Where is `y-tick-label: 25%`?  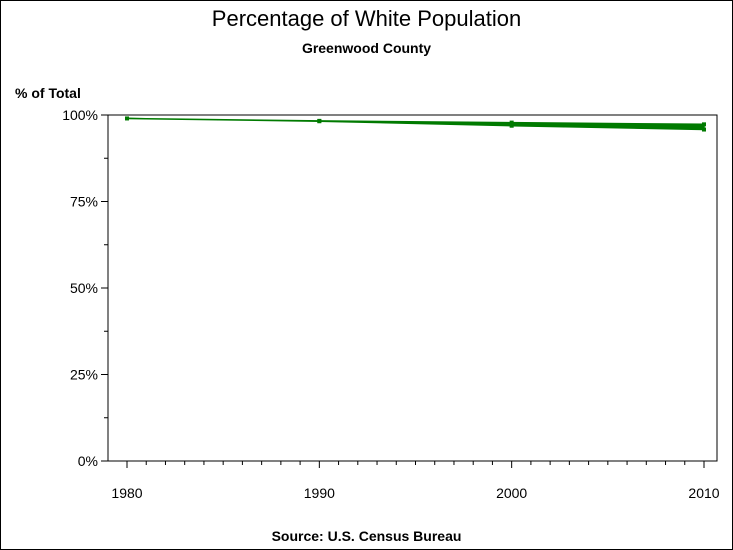
y-tick-label: 25% is located at coordinates (84, 375).